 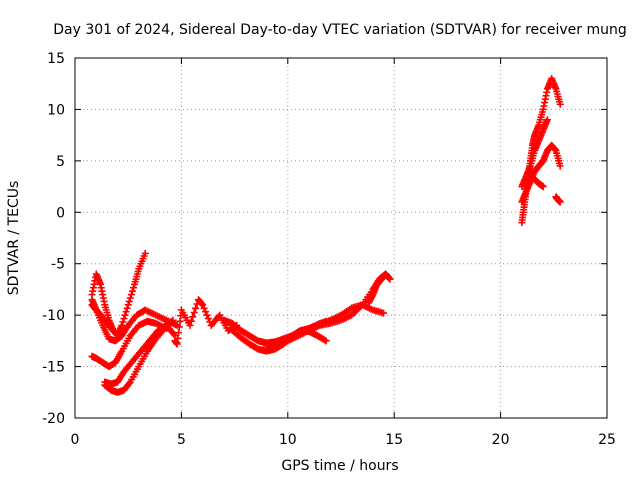 I want to click on x-axis-label: GPS time / hours, so click(x=339, y=466).